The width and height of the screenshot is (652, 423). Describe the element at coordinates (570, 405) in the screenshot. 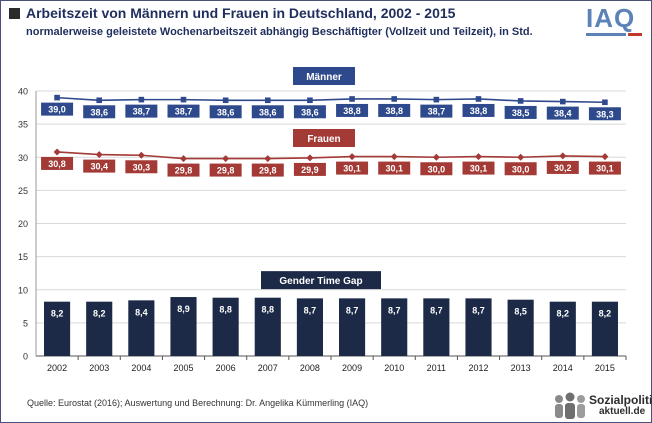

I see `people-icon` at that location.